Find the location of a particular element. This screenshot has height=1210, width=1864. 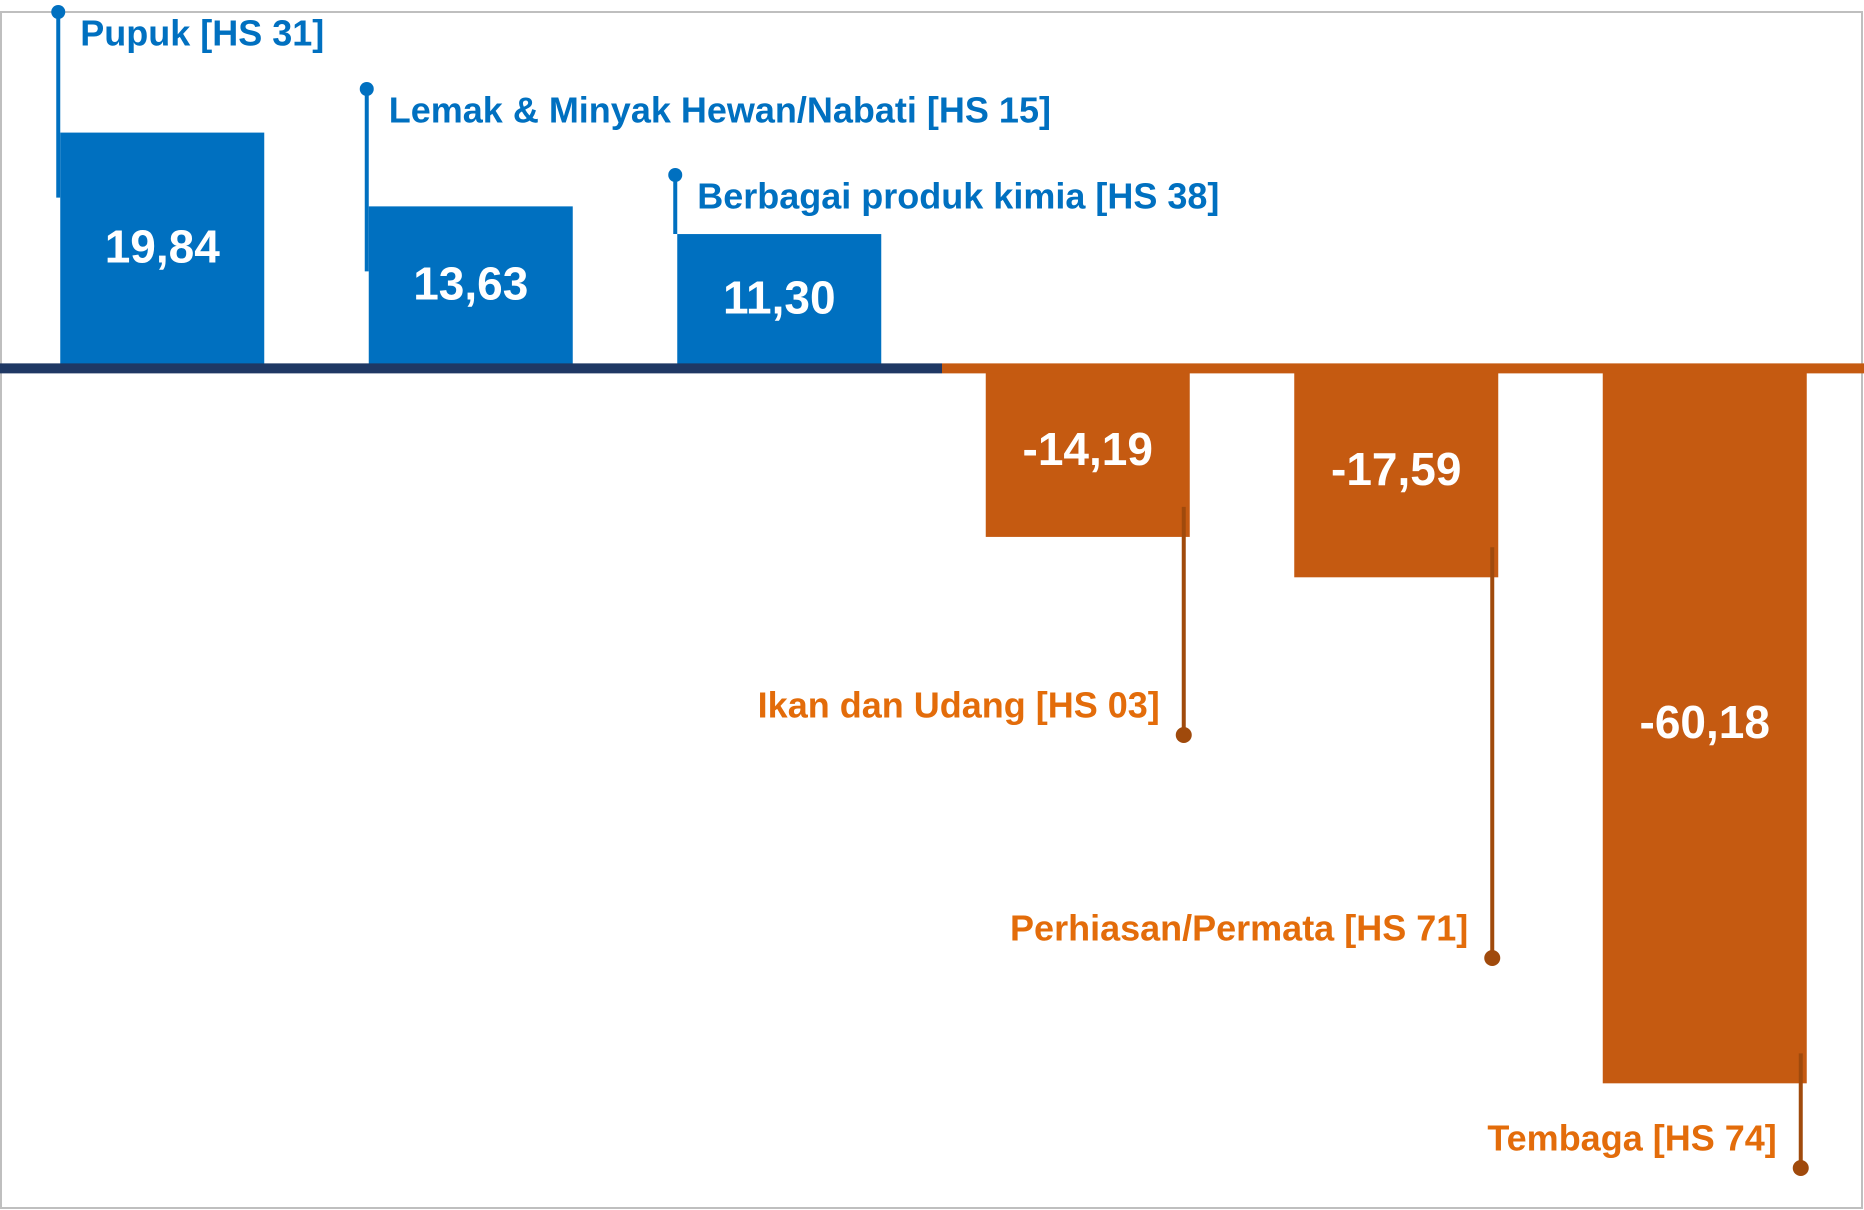

category-label: Ikan dan Udang [HS 03] is located at coordinates (959, 705).